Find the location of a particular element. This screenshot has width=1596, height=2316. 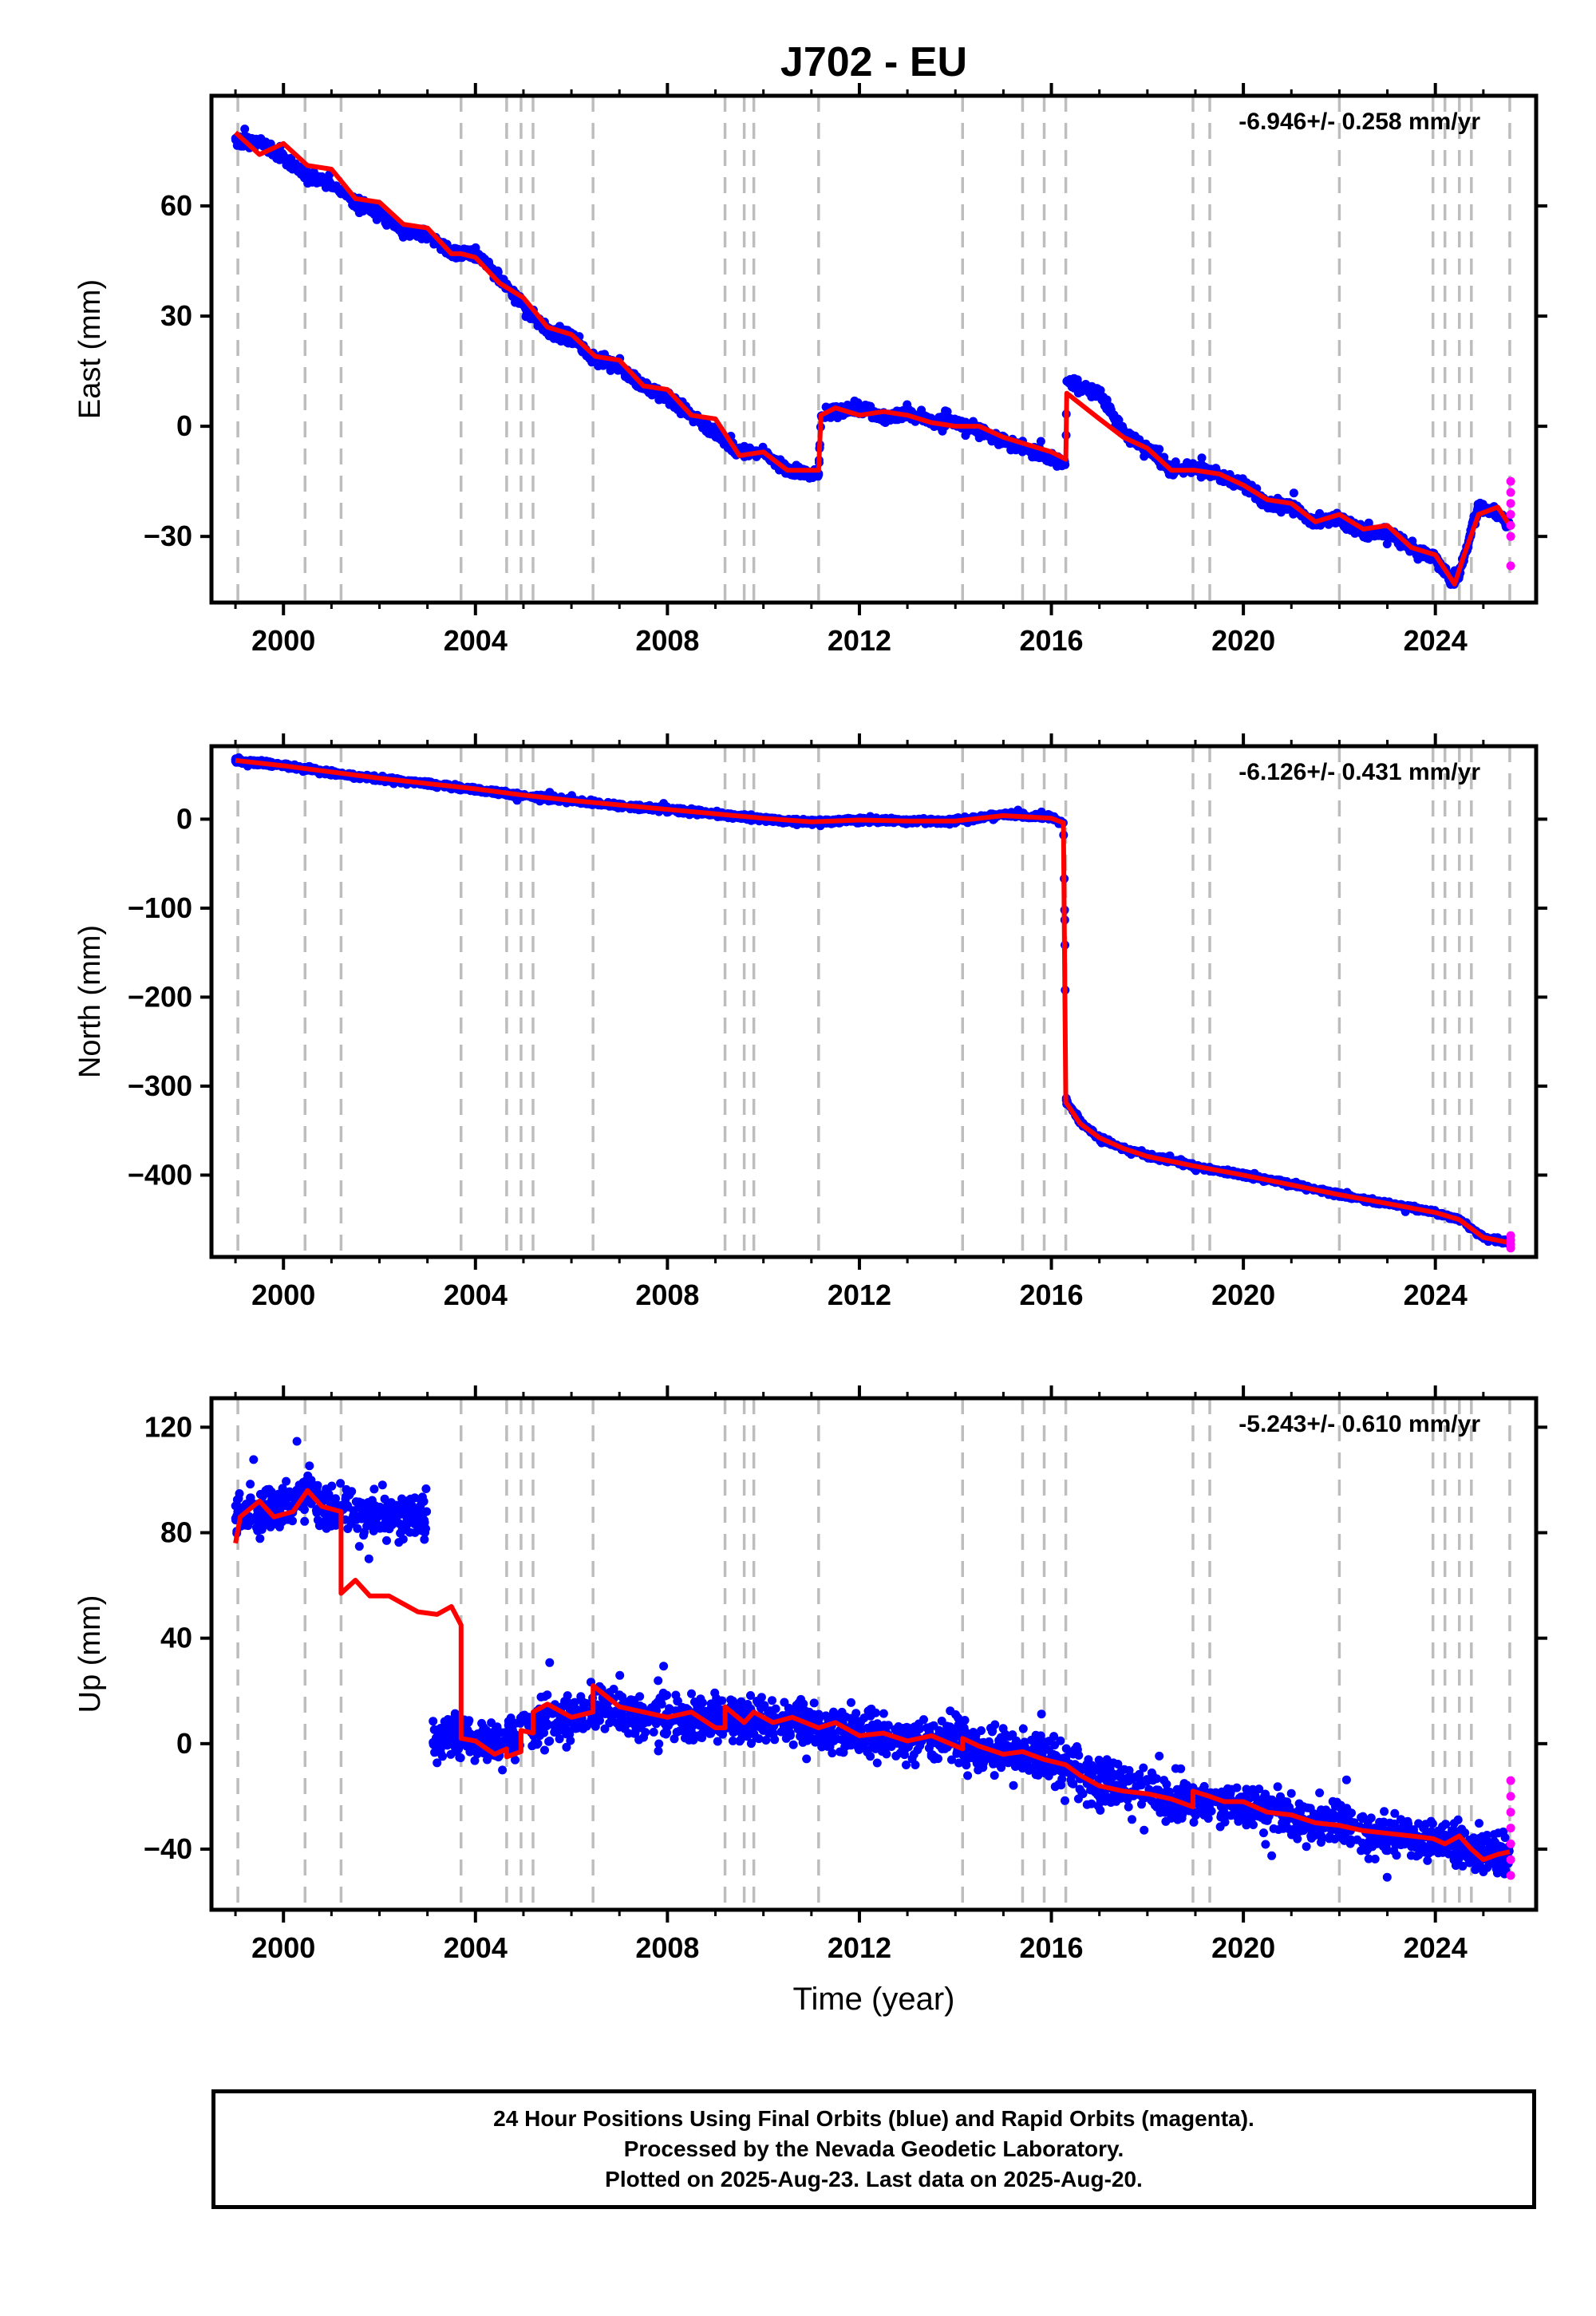

x-axis-label: Time (year) is located at coordinates (874, 1999).